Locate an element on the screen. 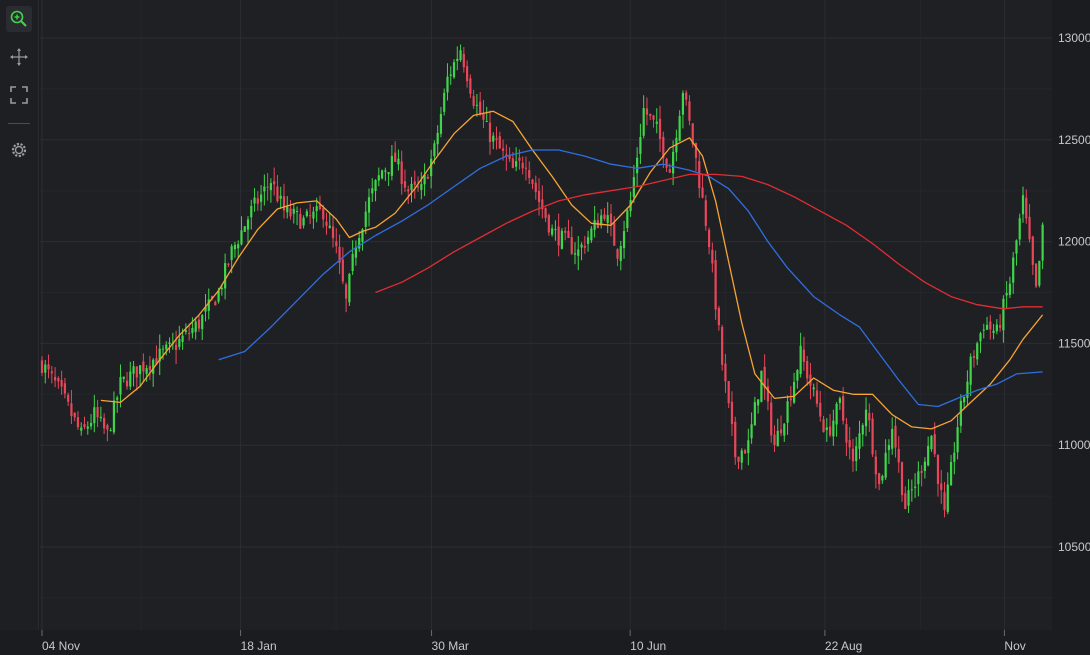 This screenshot has height=655, width=1090. zoom-tool-button is located at coordinates (19, 19).